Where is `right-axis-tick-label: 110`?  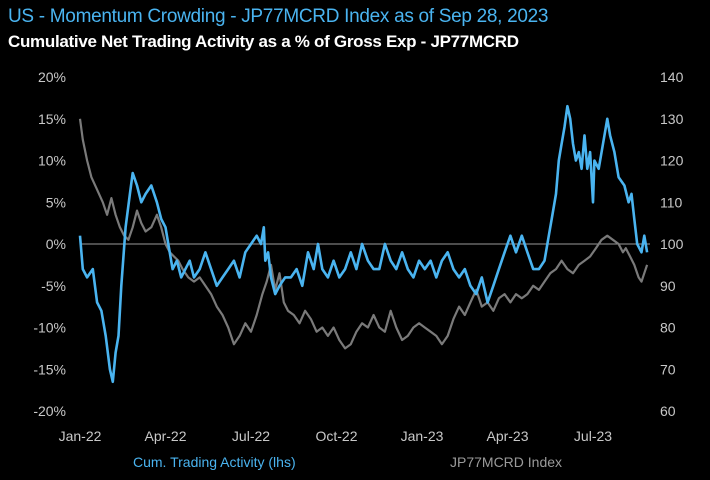
right-axis-tick-label: 110 is located at coordinates (671, 202).